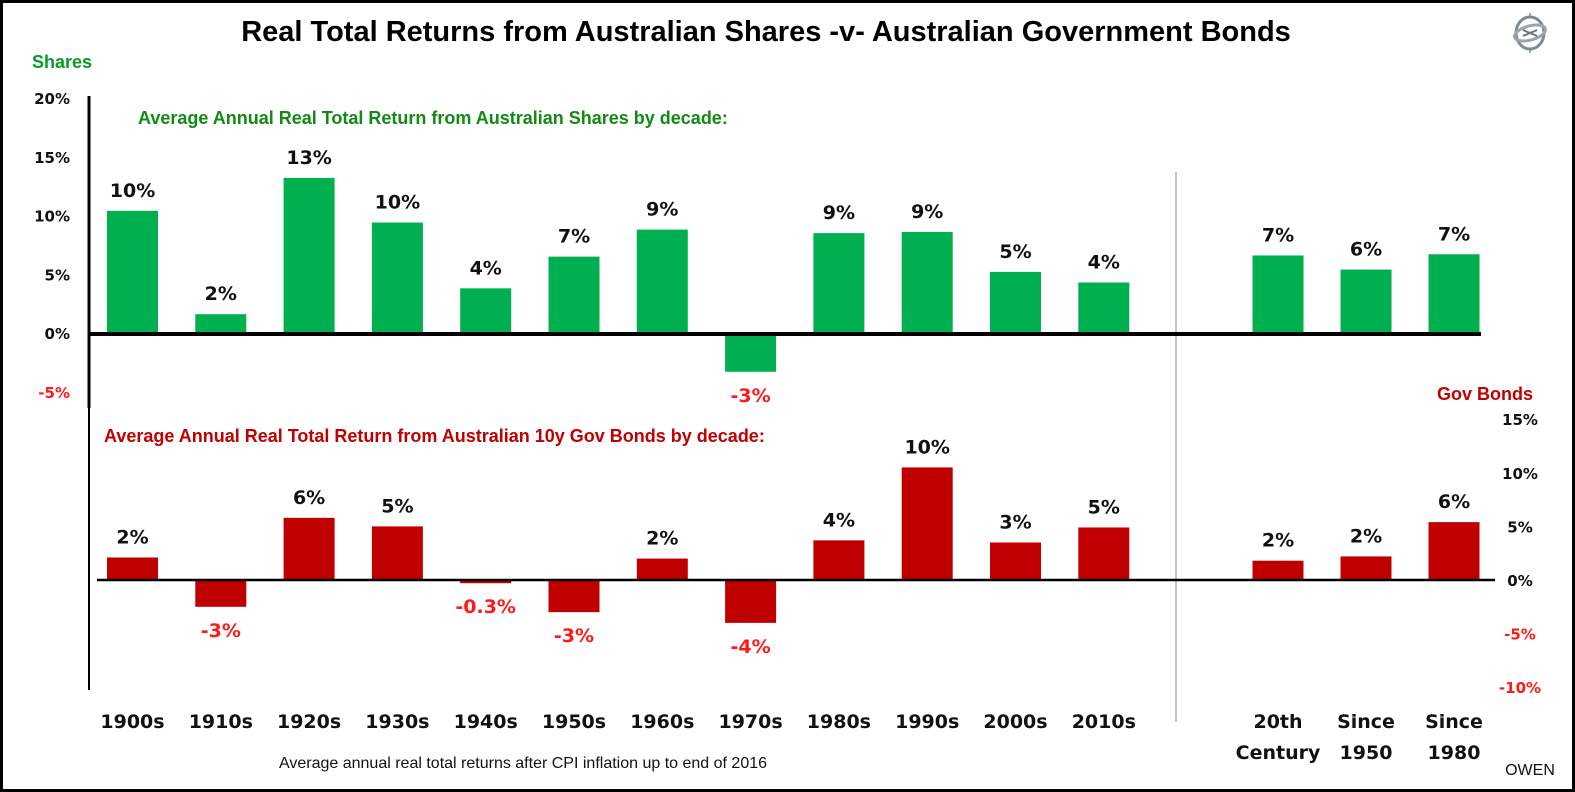 This screenshot has height=792, width=1575. I want to click on bonds-data-label: 10%, so click(926, 447).